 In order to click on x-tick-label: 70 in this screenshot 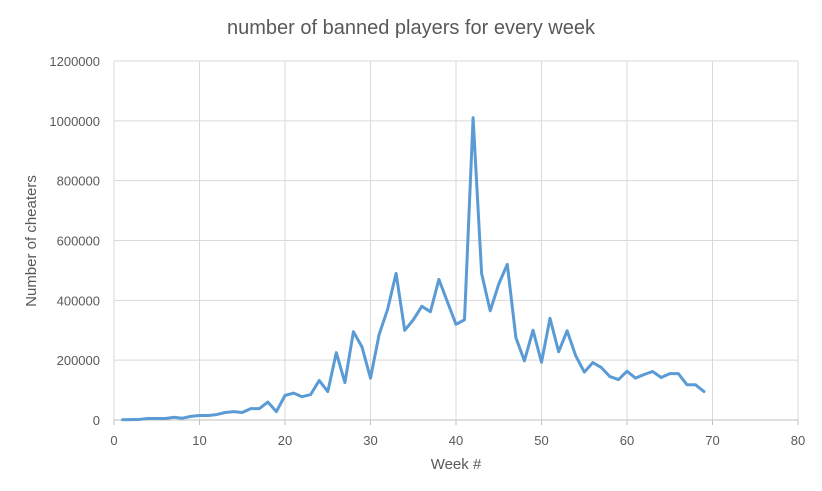, I will do `click(712, 440)`.